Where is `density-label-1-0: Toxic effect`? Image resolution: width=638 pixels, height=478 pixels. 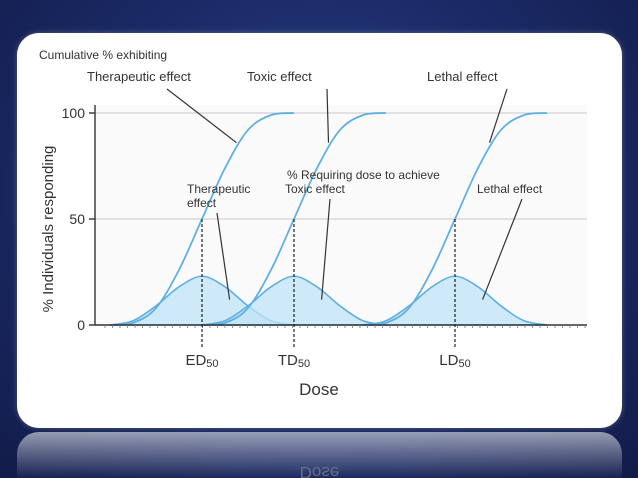
density-label-1-0: Toxic effect is located at coordinates (315, 189).